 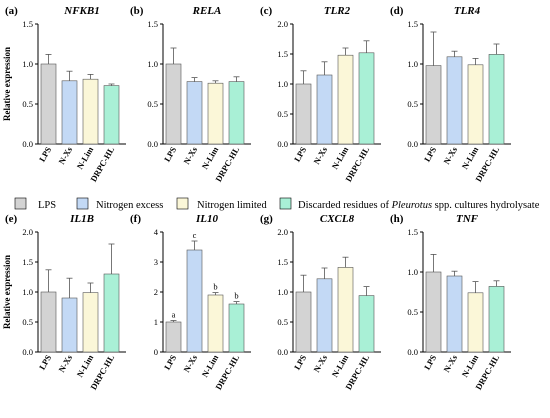 What do you see at coordinates (397, 11) in the screenshot?
I see `panel-letter: (d)` at bounding box center [397, 11].